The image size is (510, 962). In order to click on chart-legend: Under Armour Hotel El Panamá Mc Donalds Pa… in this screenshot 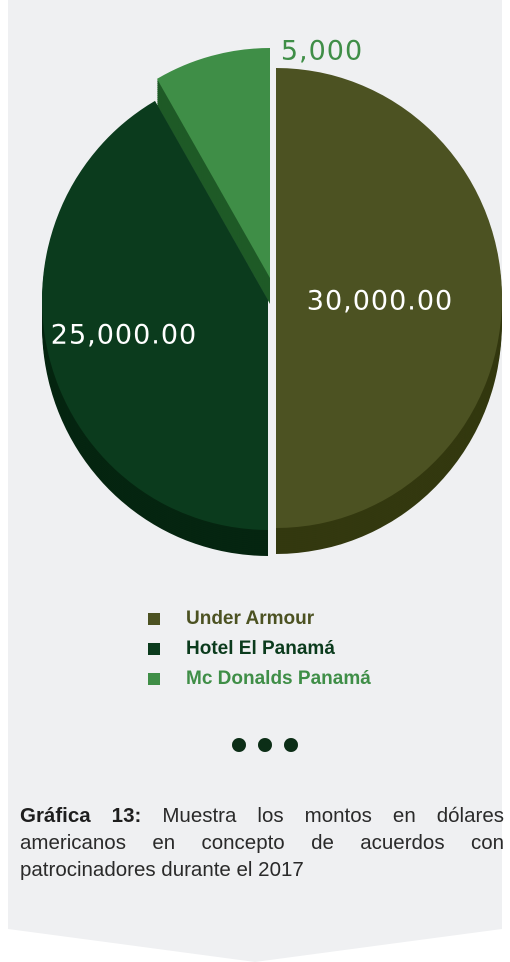, I will do `click(259, 649)`.